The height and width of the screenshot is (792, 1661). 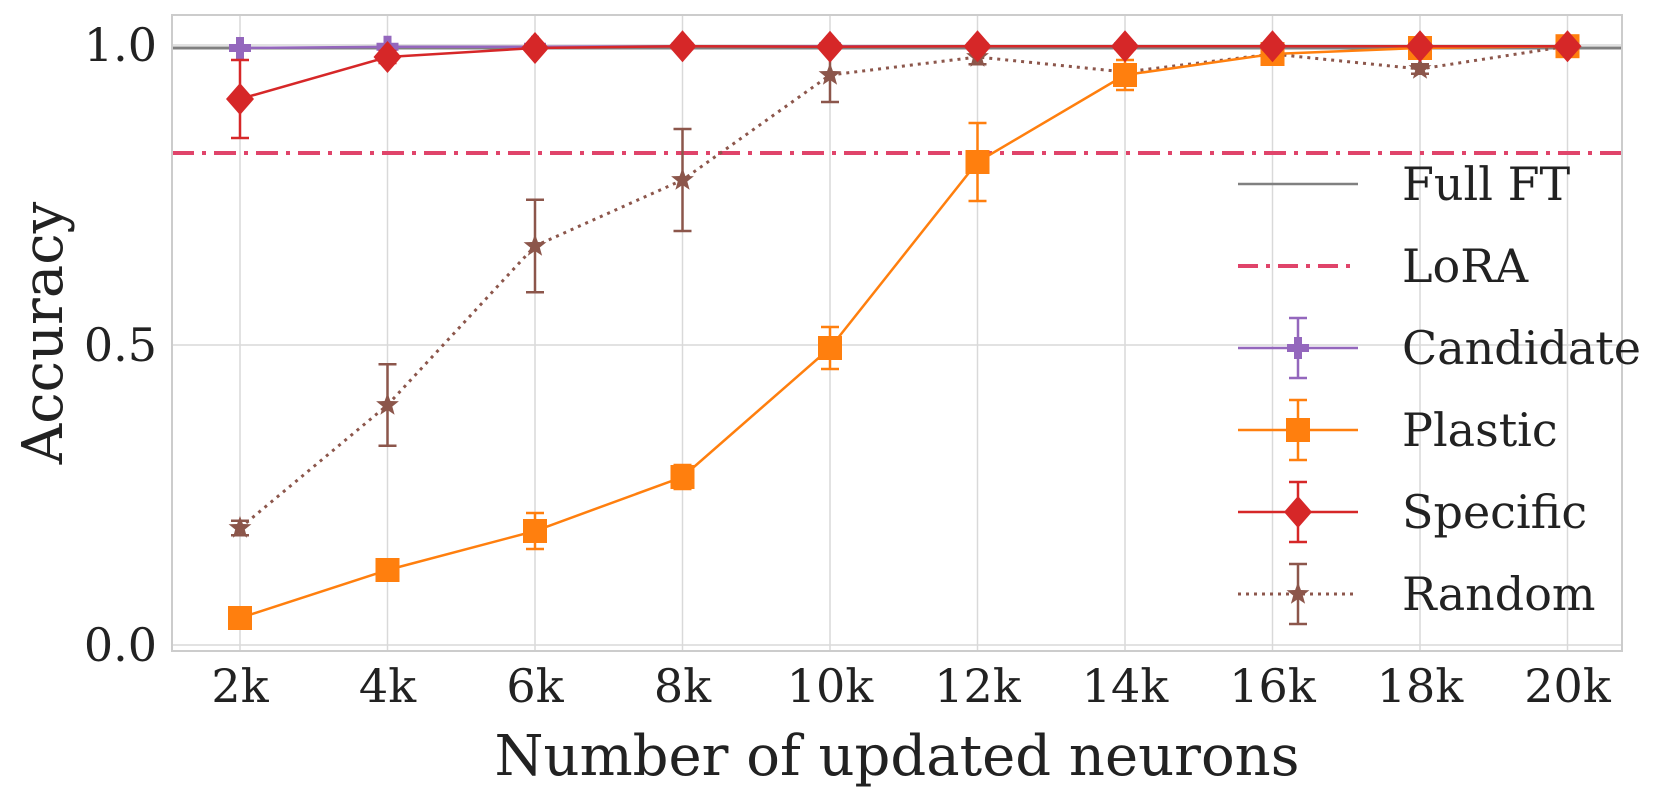 I want to click on x-tick-label: 4k, so click(x=388, y=686).